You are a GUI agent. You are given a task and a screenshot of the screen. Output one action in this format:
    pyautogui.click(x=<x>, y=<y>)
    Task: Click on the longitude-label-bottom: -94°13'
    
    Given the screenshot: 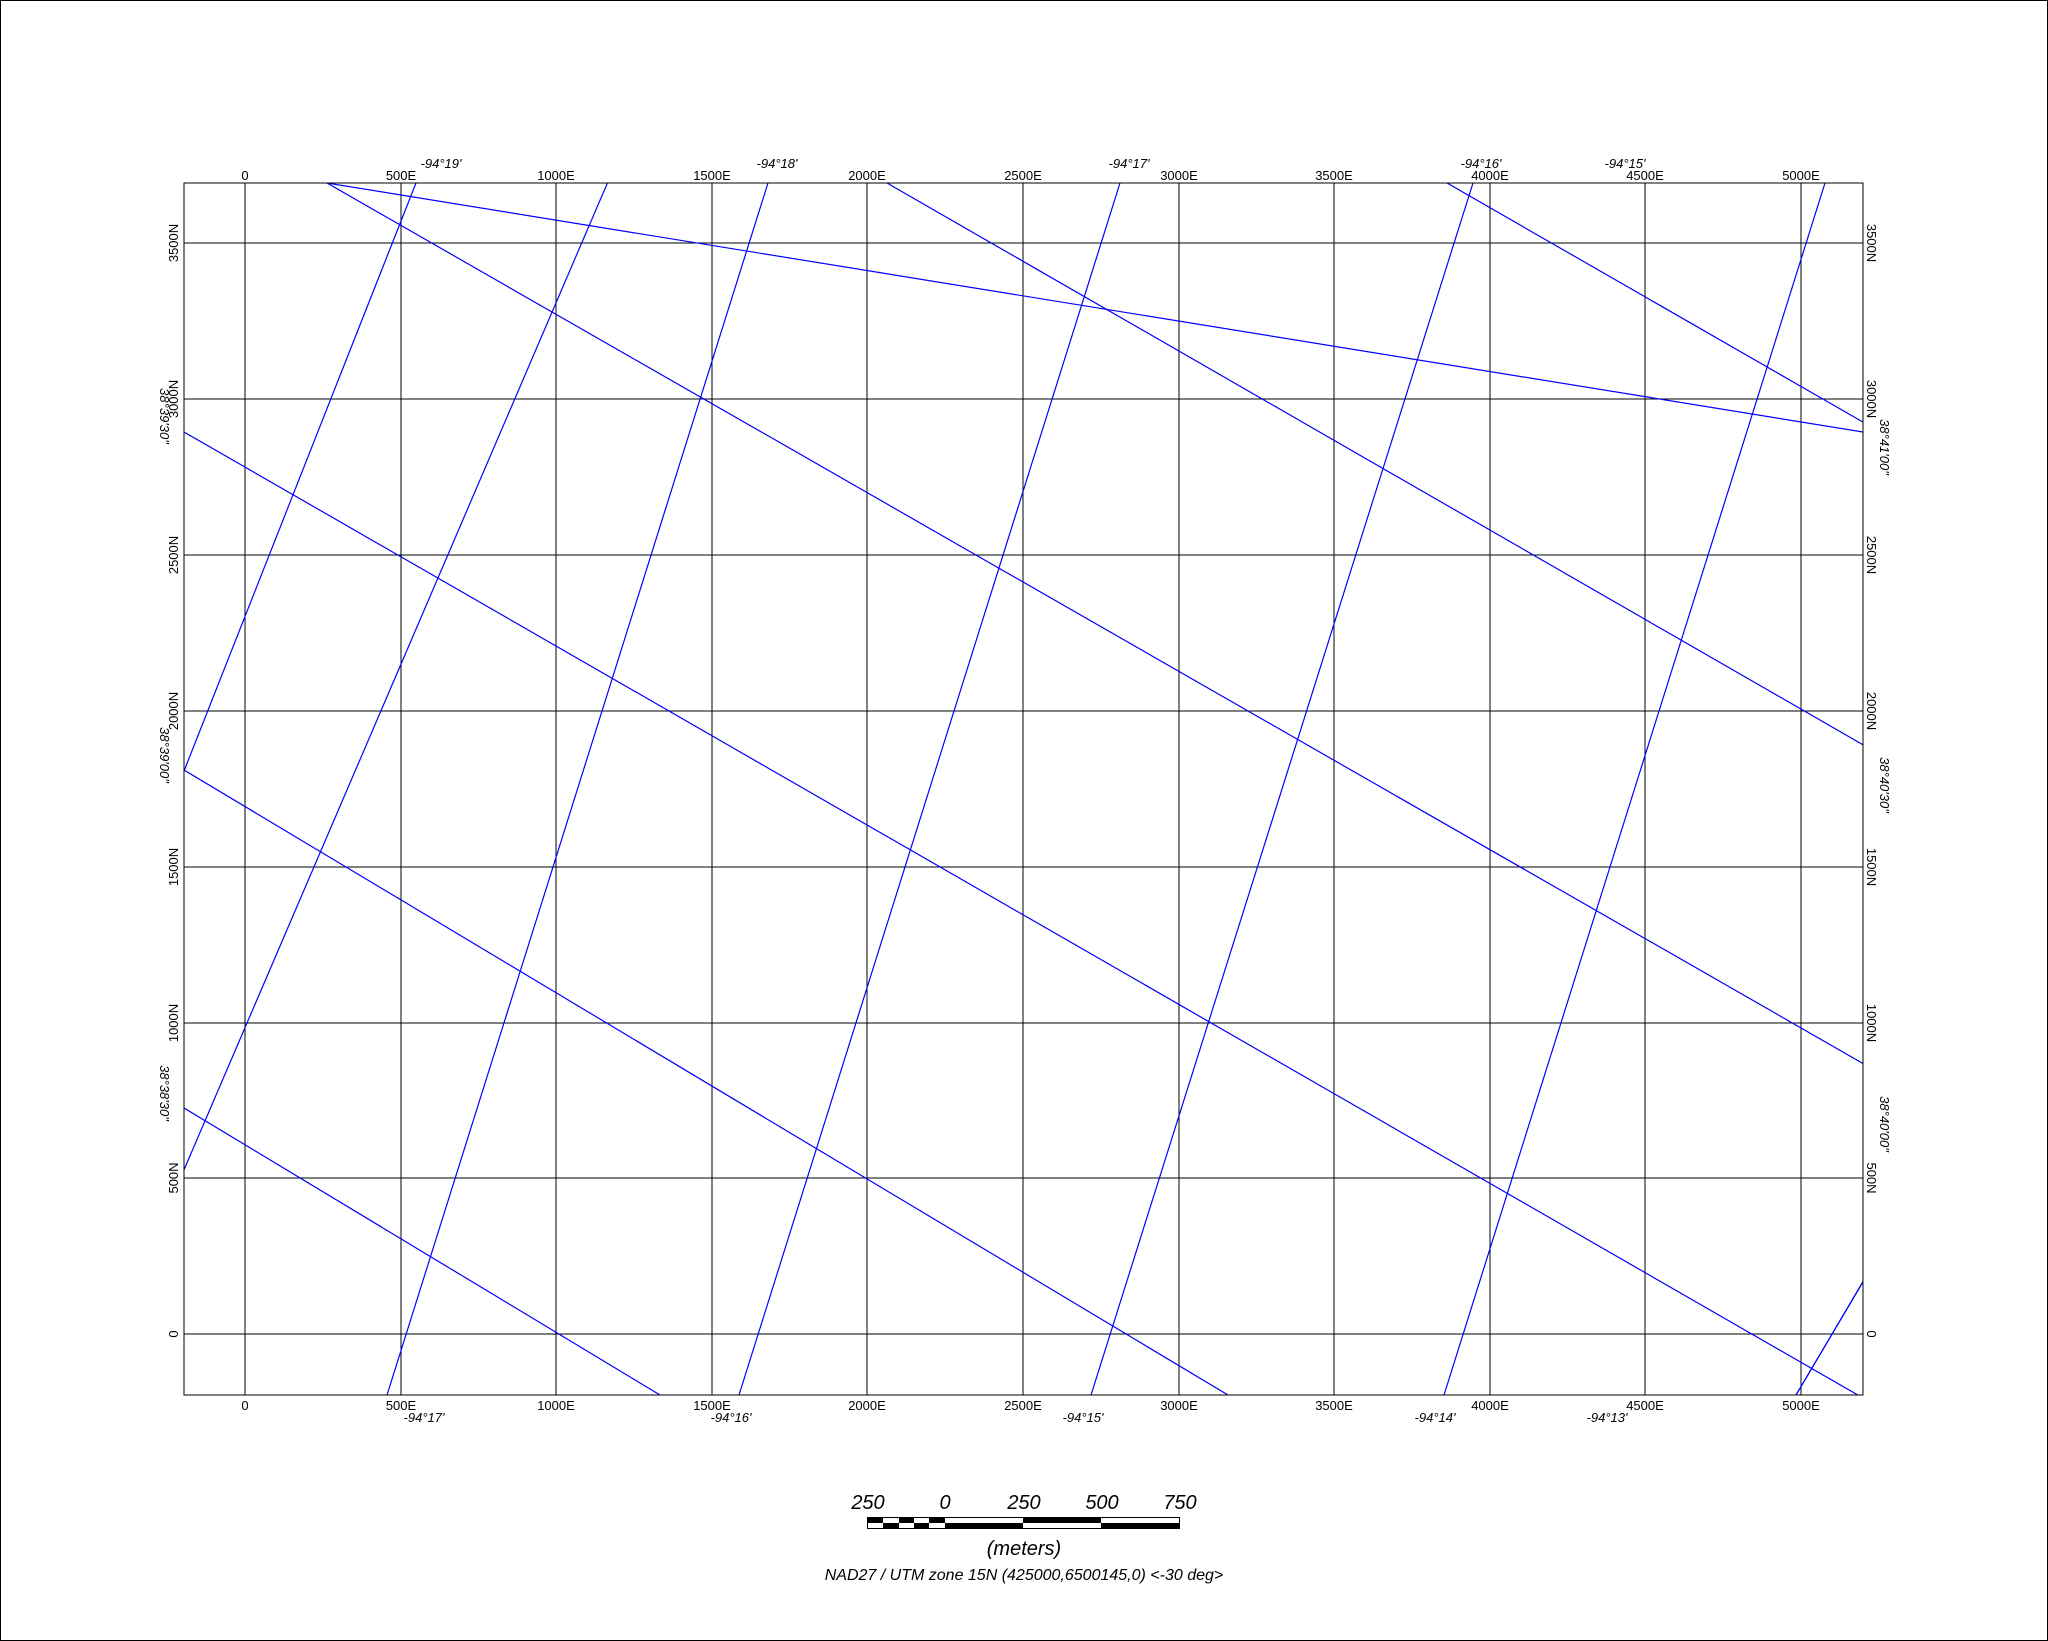 What is the action you would take?
    pyautogui.click(x=1607, y=1417)
    